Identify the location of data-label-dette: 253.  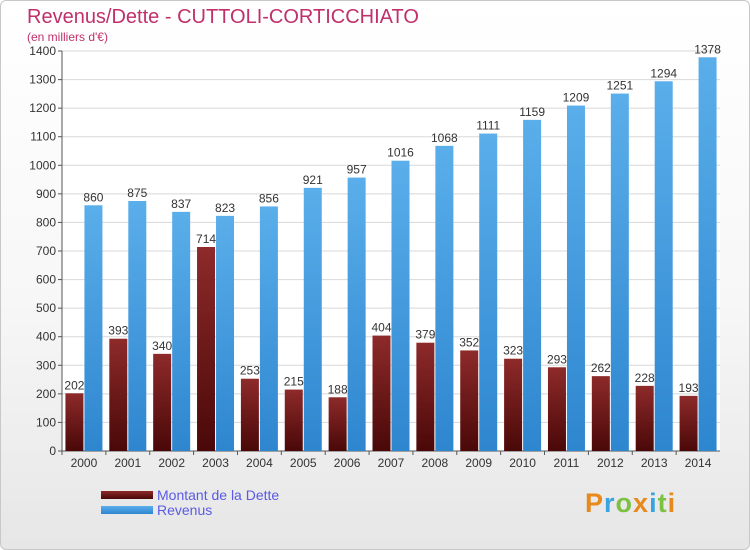
(250, 371).